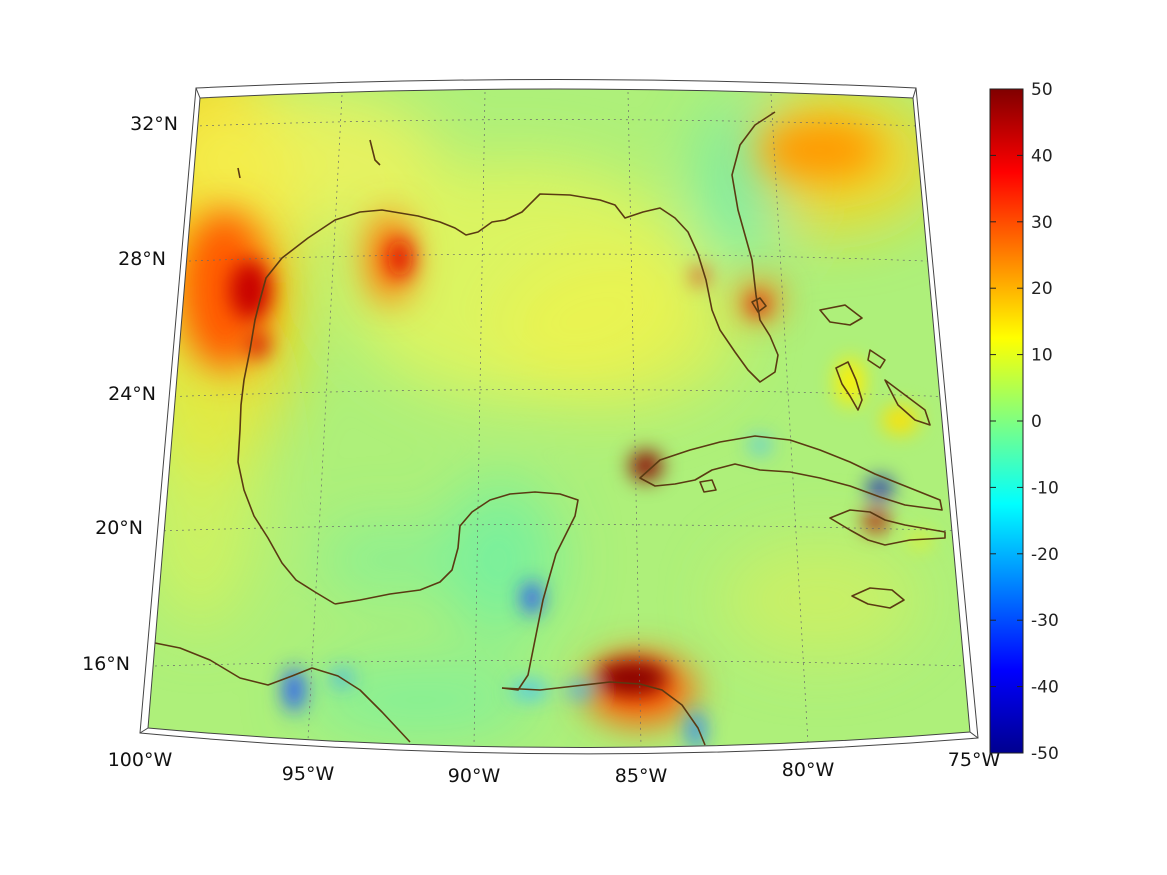  What do you see at coordinates (1042, 90) in the screenshot?
I see `colorbar-tick-label: 50` at bounding box center [1042, 90].